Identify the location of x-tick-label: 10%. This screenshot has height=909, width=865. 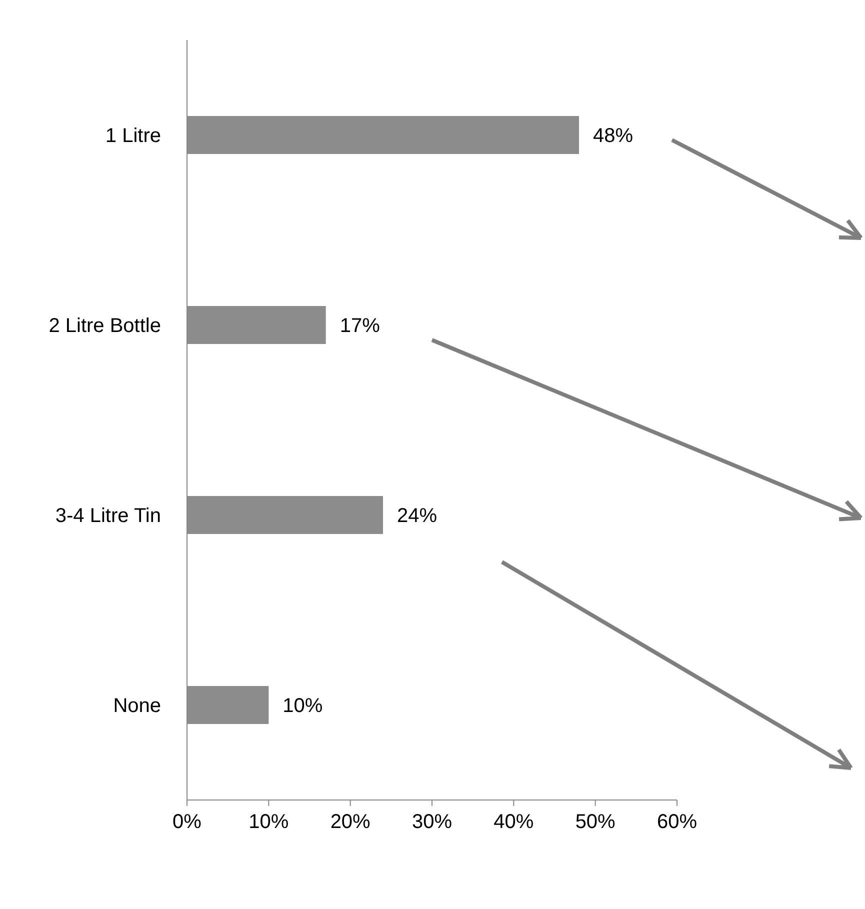
(268, 822).